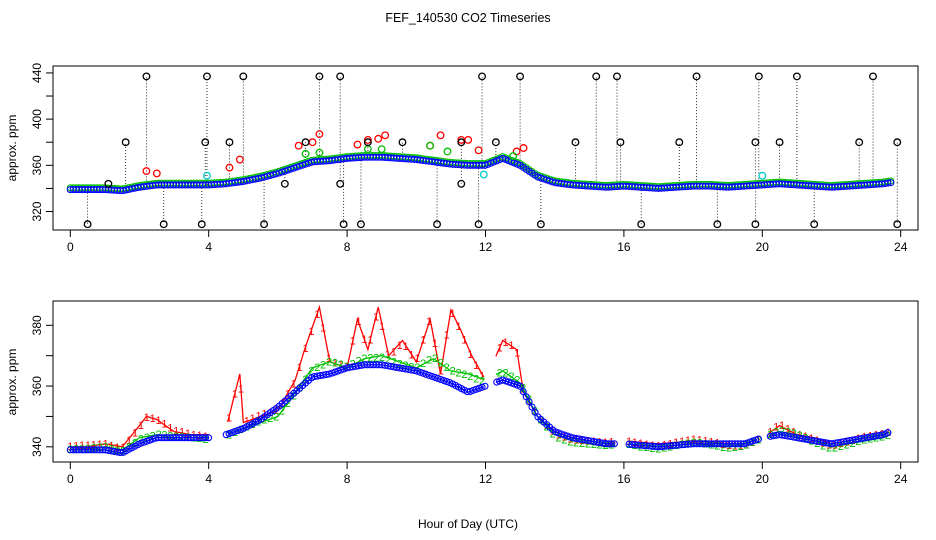  Describe the element at coordinates (888, 183) in the screenshot. I see `top-level2-point` at that location.